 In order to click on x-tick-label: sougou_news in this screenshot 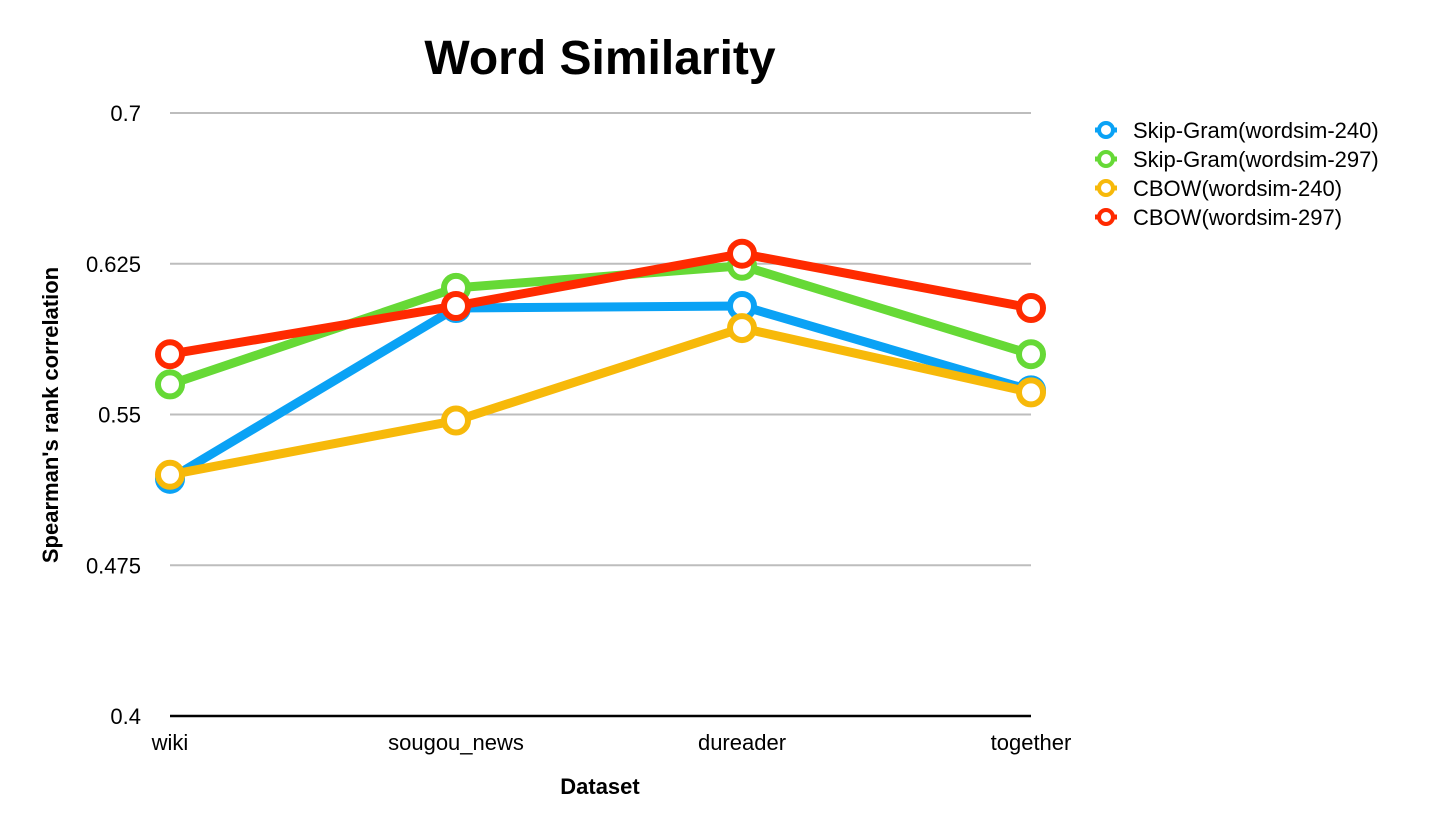, I will do `click(456, 742)`.